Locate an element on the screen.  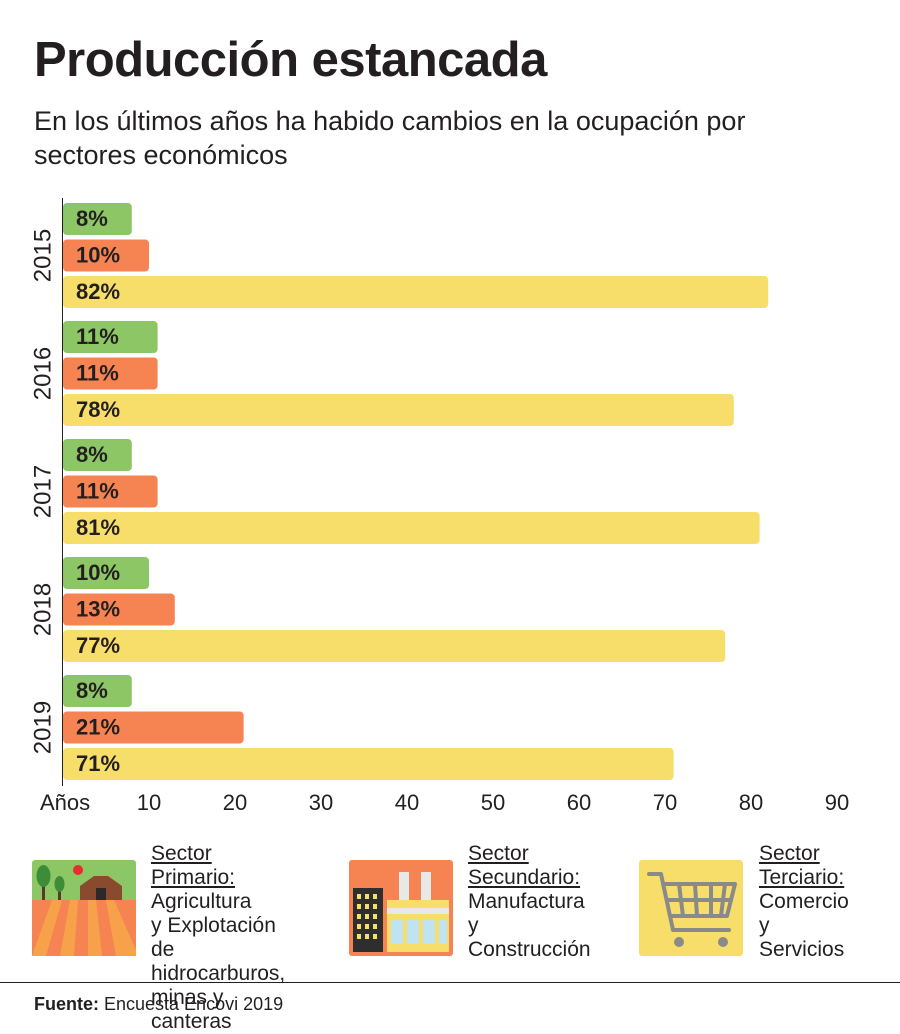
bar-2017-s1 is located at coordinates (97, 455).